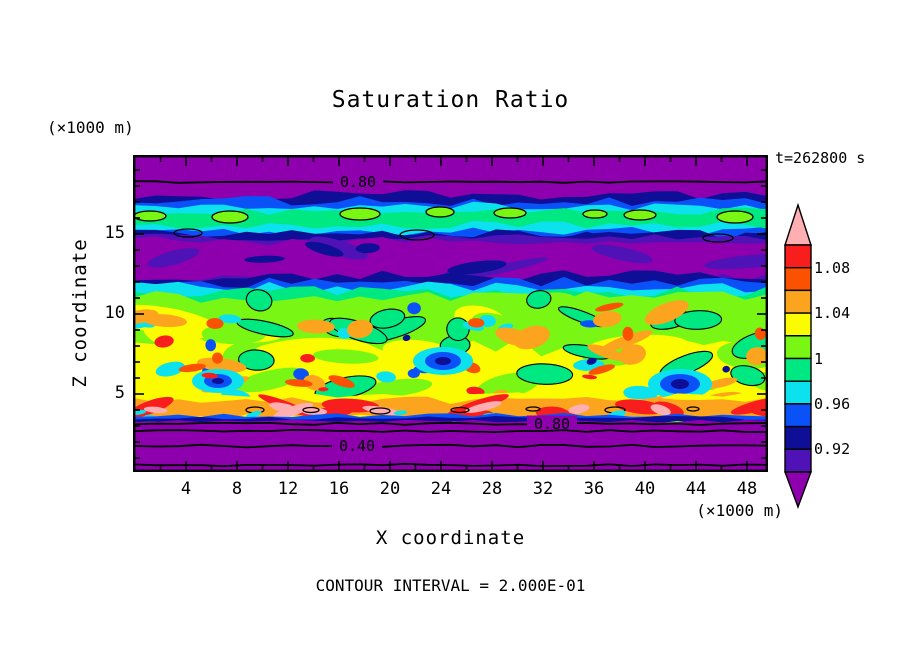 The image size is (904, 654). Describe the element at coordinates (819, 359) in the screenshot. I see `colorbar-label: 1` at that location.